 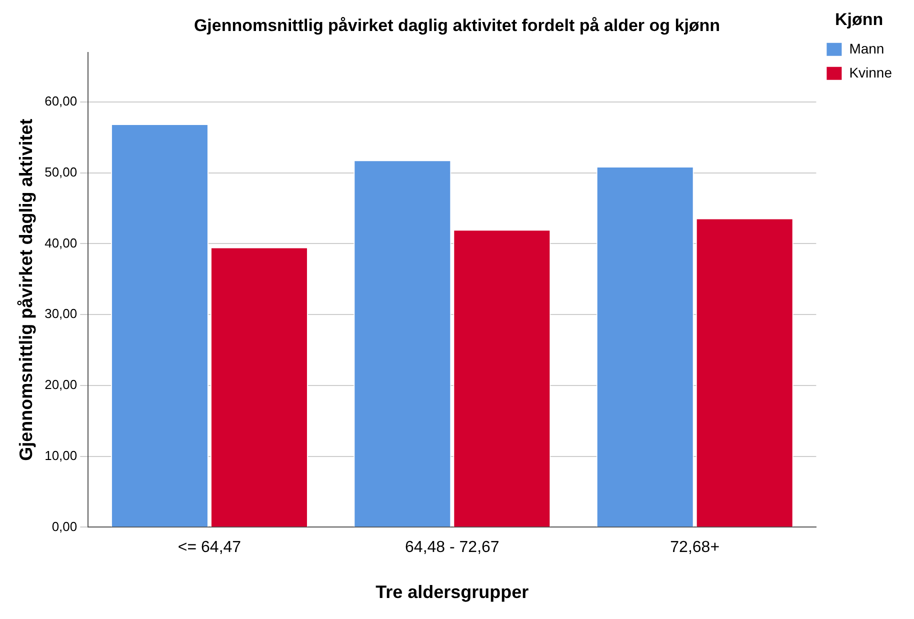 What do you see at coordinates (65, 526) in the screenshot?
I see `y-tick-label: 0,00` at bounding box center [65, 526].